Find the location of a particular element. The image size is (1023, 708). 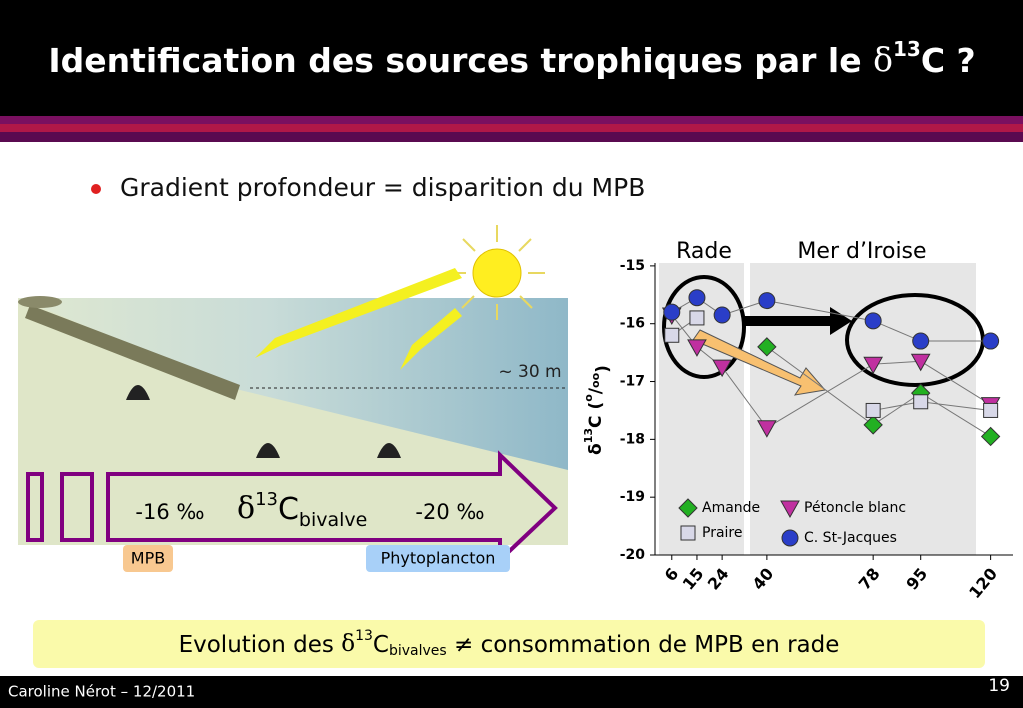

right-value: -20 ‰ is located at coordinates (449, 512).